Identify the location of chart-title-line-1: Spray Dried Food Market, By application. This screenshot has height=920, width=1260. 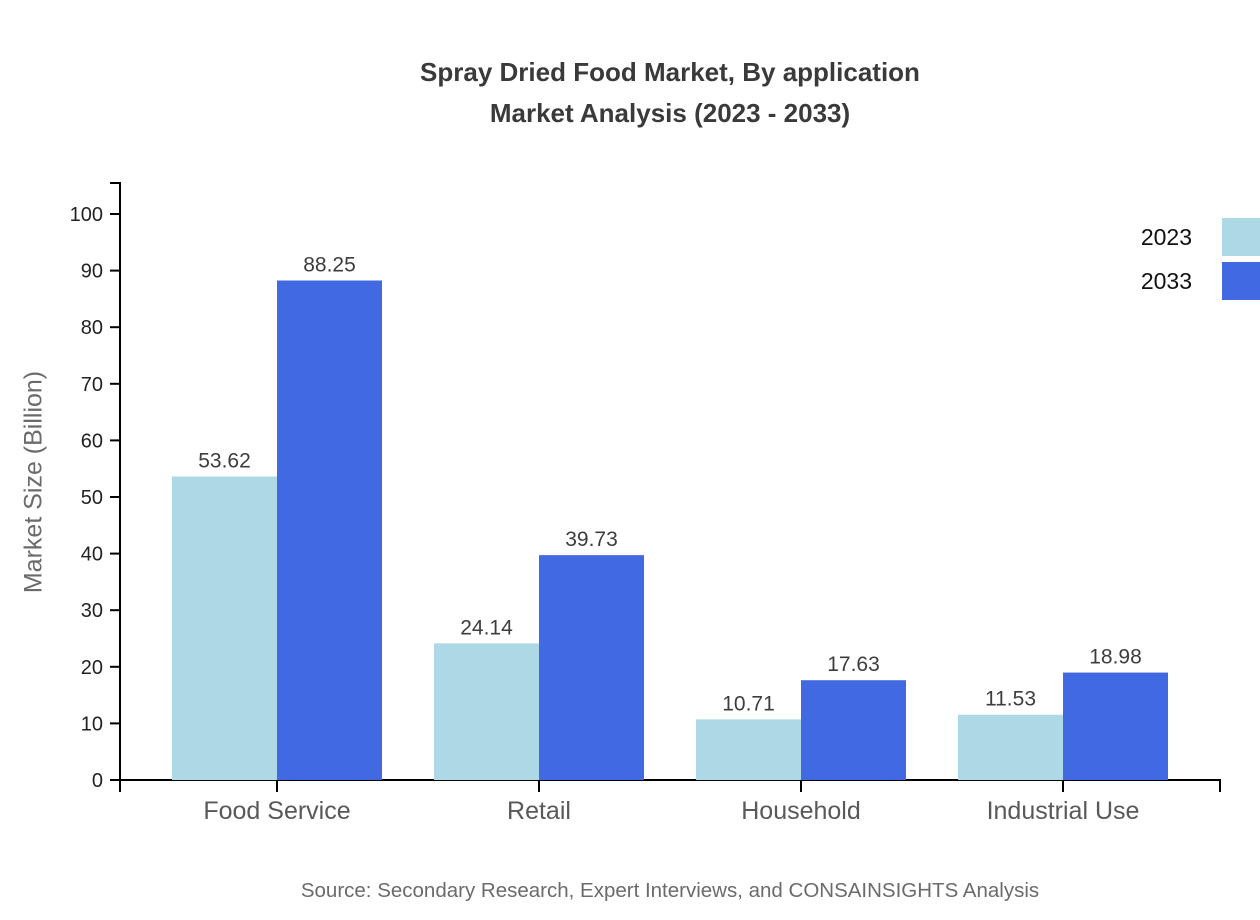
(670, 72).